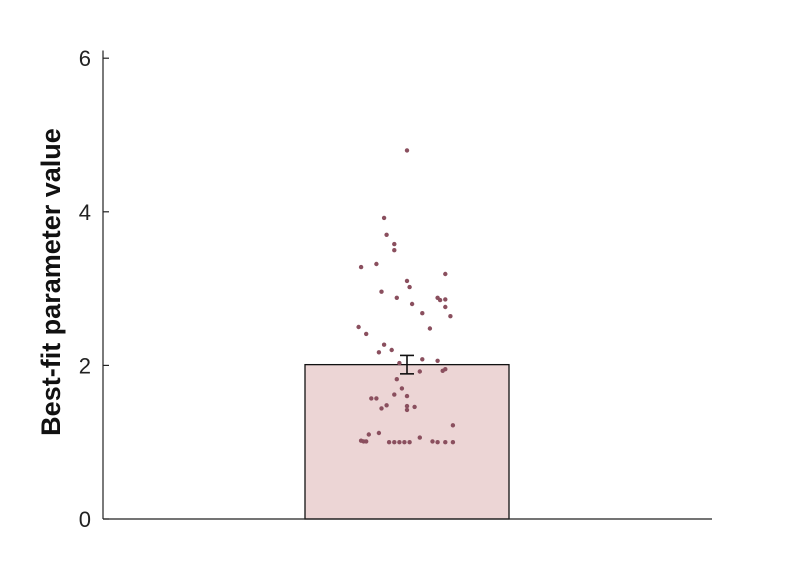 This screenshot has width=786, height=584. Describe the element at coordinates (85, 58) in the screenshot. I see `y-tick-label: 6` at that location.